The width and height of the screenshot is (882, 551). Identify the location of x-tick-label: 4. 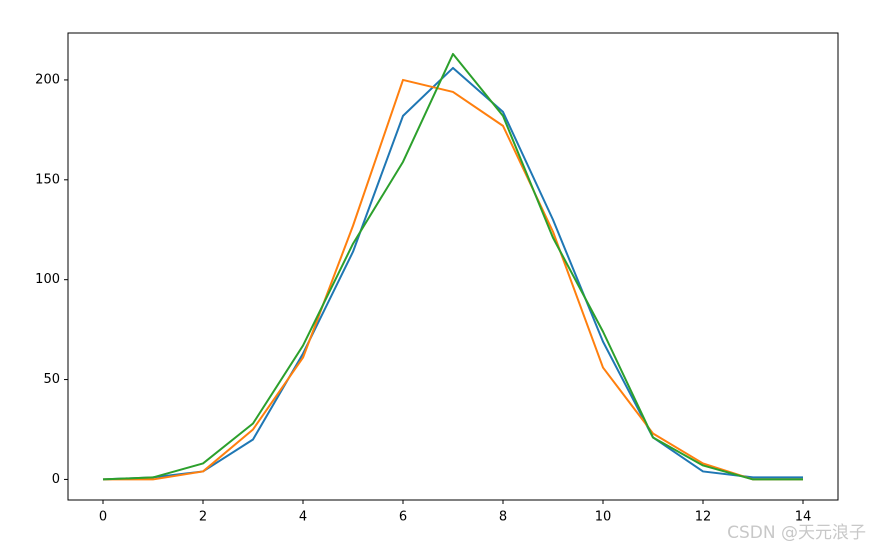
(303, 517).